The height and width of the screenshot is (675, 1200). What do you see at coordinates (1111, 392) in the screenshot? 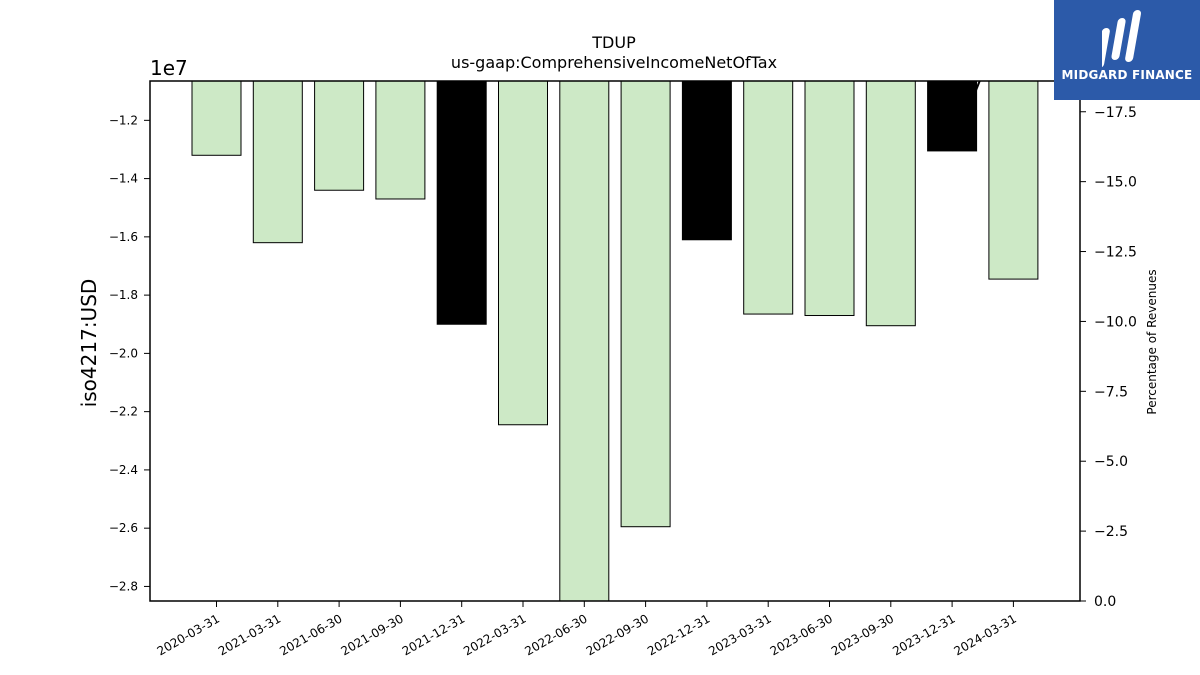
I see `y2-tick-label: −7.5` at bounding box center [1111, 392].